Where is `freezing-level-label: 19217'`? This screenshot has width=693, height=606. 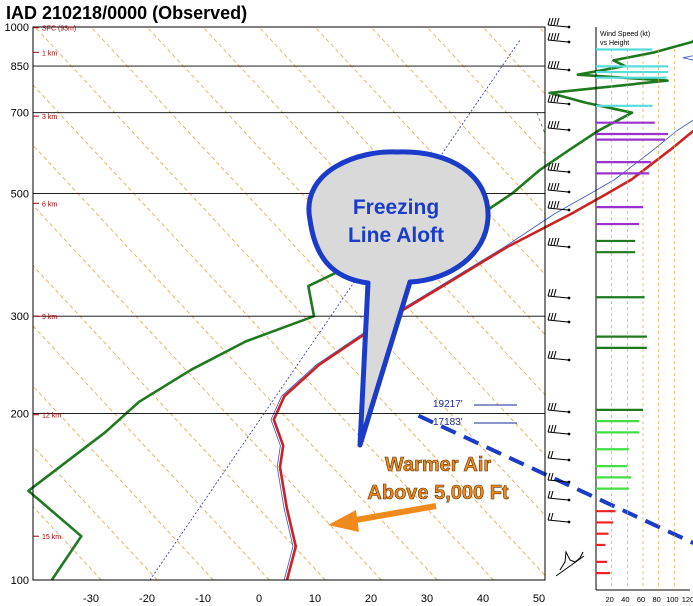
freezing-level-label: 19217' is located at coordinates (448, 404).